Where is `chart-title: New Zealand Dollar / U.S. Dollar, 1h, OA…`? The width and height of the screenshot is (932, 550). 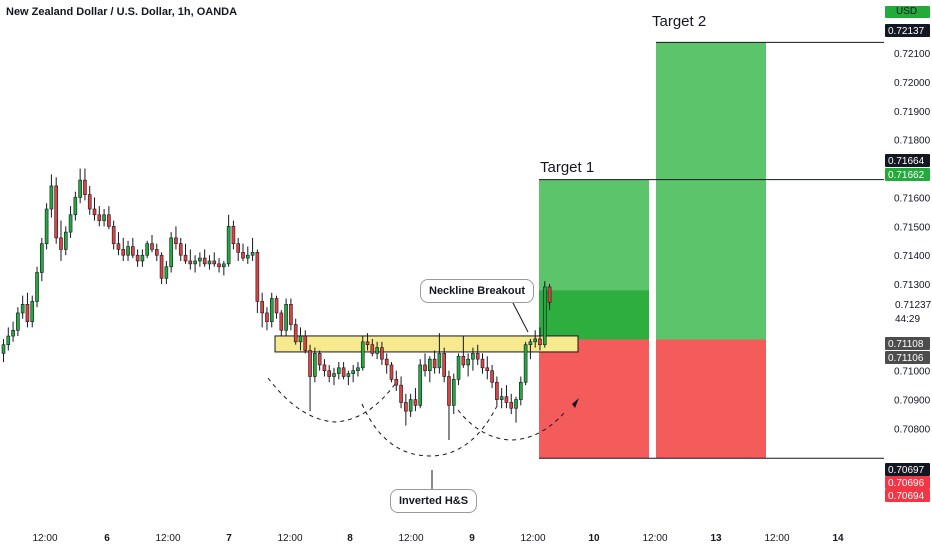 chart-title: New Zealand Dollar / U.S. Dollar, 1h, OA… is located at coordinates (122, 12).